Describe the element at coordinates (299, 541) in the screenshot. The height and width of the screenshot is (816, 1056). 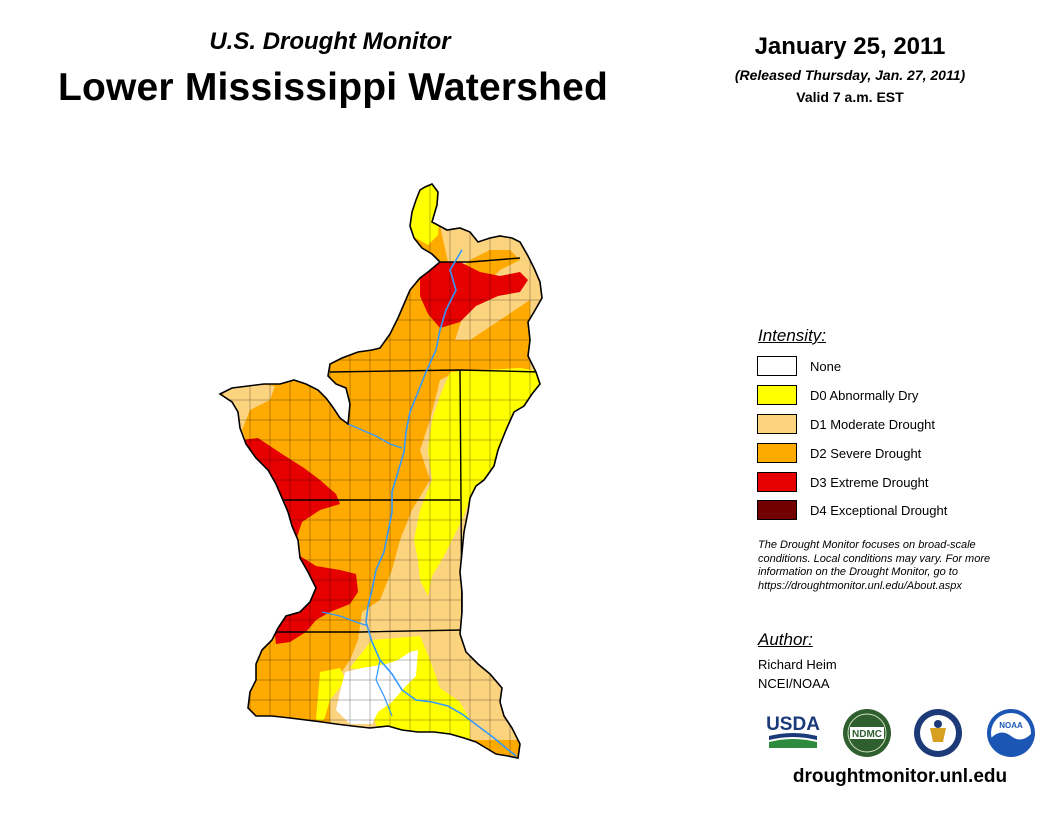
I see `zone-d3-west` at that location.